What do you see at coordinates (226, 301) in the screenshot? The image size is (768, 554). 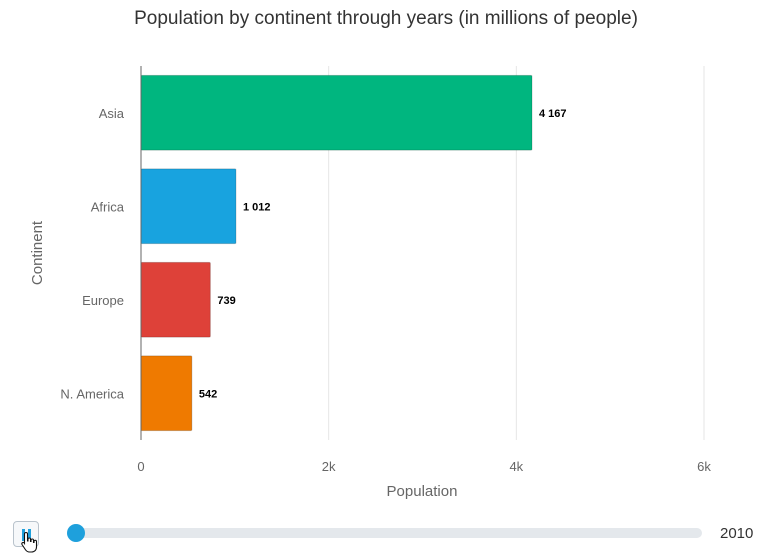 I see `data-label: 739` at bounding box center [226, 301].